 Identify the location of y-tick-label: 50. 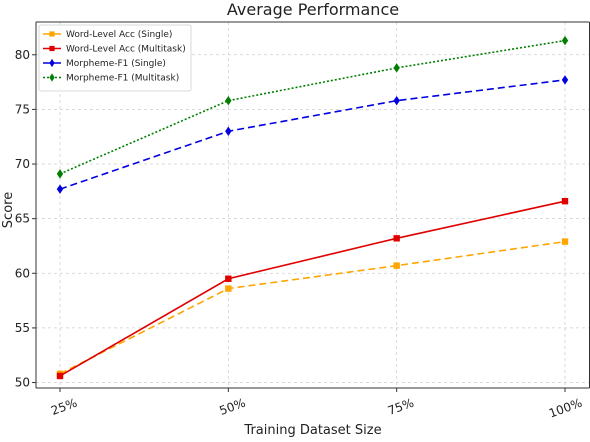
(22, 383).